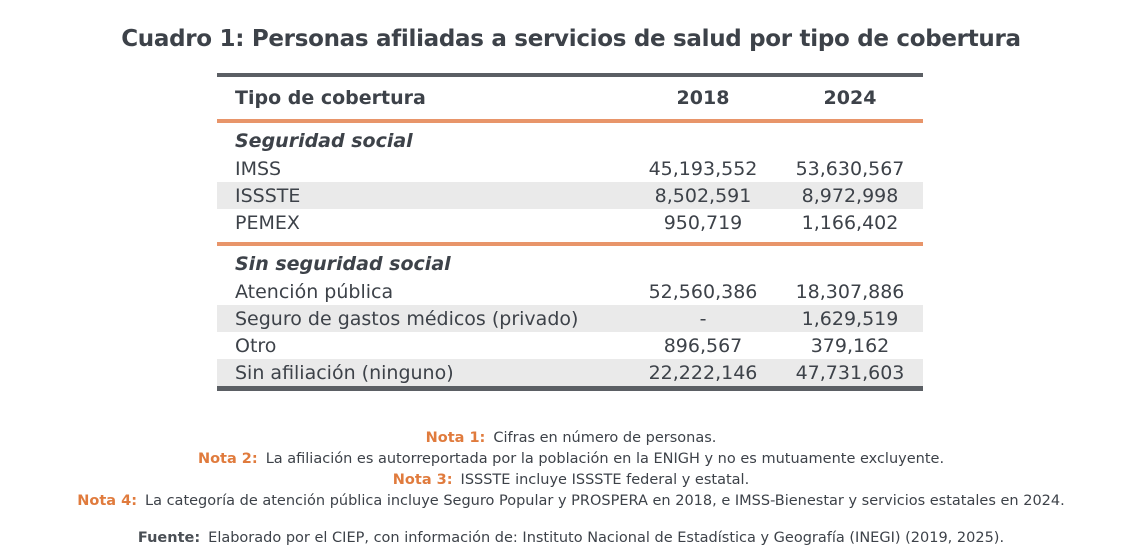 Image resolution: width=1142 pixels, height=560 pixels. Describe the element at coordinates (570, 345) in the screenshot. I see `table-row: Otro 896,567 379,162` at that location.